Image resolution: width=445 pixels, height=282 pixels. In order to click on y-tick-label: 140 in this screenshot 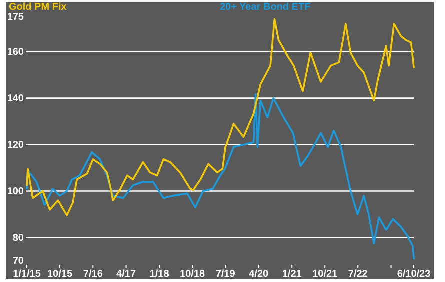, I will do `click(15, 99)`.